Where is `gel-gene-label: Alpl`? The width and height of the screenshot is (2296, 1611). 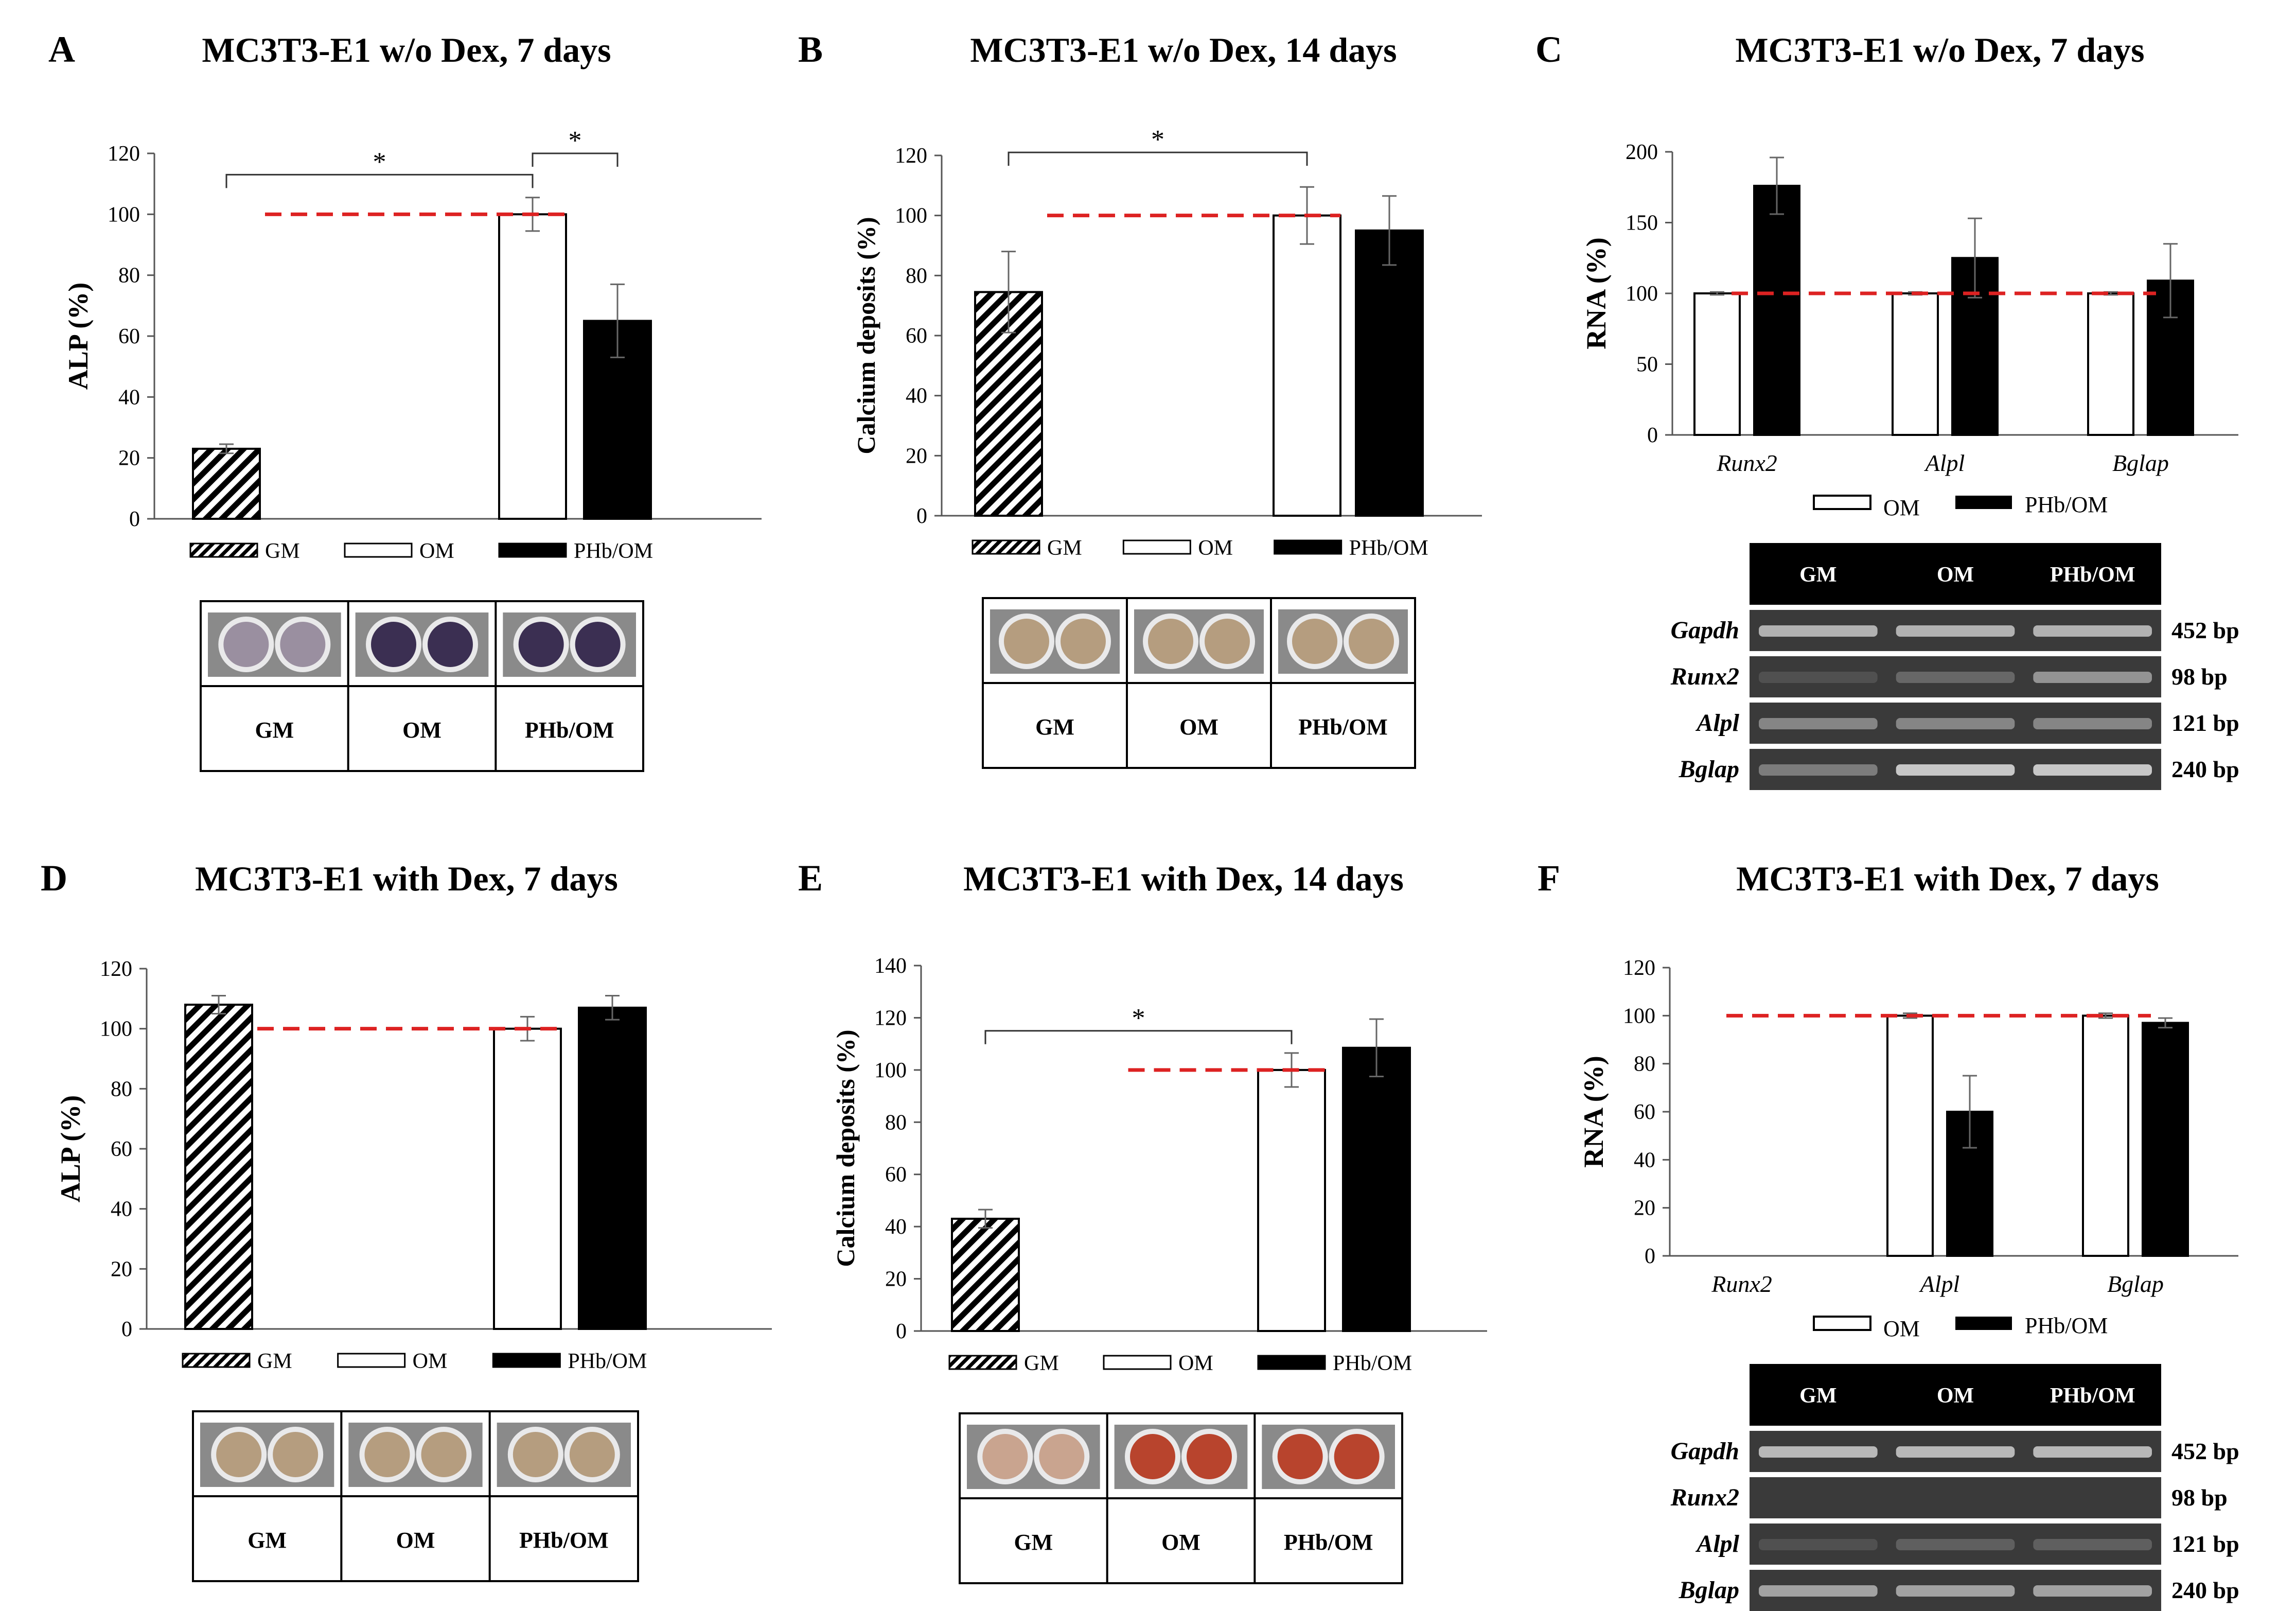 gel-gene-label: Alpl is located at coordinates (1717, 1543).